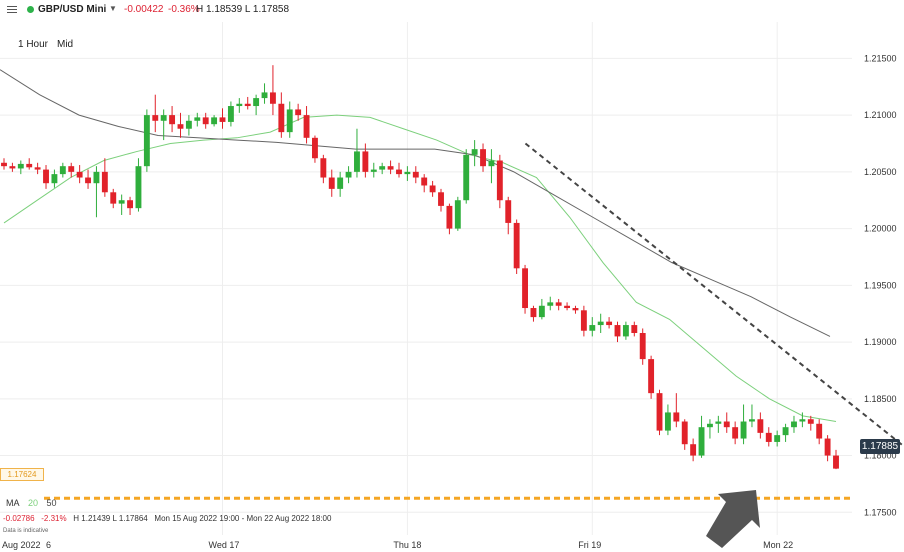 This screenshot has width=904, height=552. Describe the element at coordinates (34, 503) in the screenshot. I see `ma-legend: MA 20 50` at that location.